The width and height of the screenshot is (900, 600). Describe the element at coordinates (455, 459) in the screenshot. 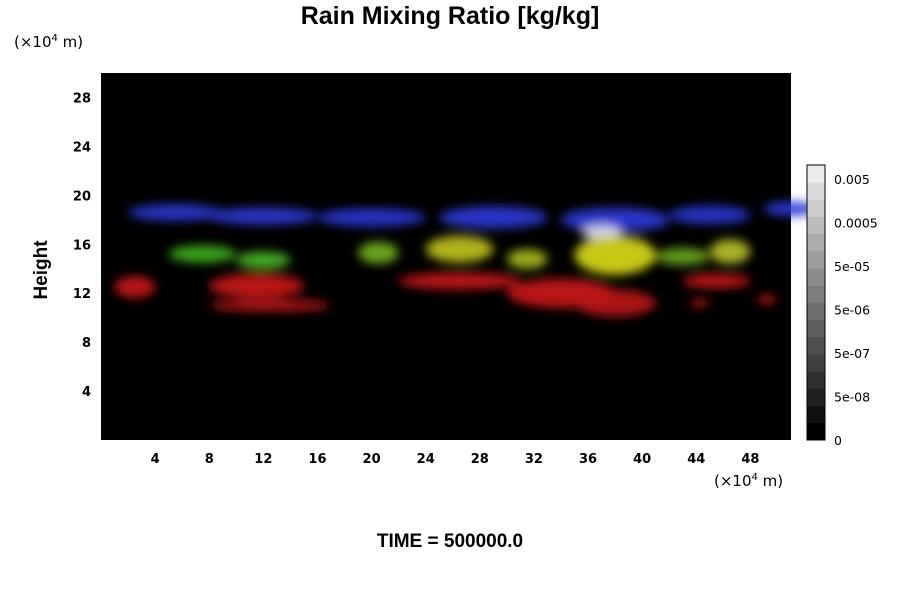

I see `x-axis-ticks: 4 8 12 16 20 24 28 32 36 40 44 48` at that location.